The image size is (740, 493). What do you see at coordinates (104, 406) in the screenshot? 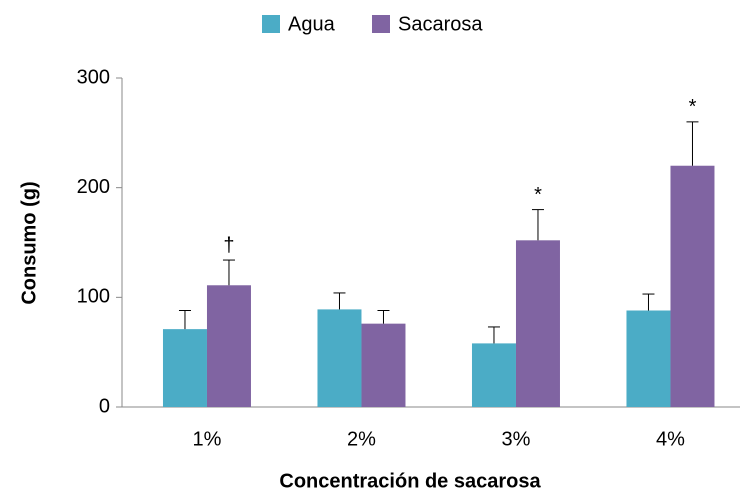
I see `y-tick-label: 0` at bounding box center [104, 406].